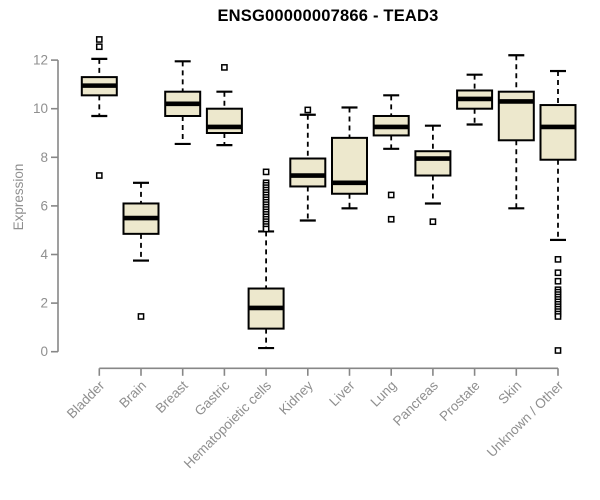 This screenshot has width=600, height=500. What do you see at coordinates (558, 132) in the screenshot?
I see `box-unknown-other` at bounding box center [558, 132].